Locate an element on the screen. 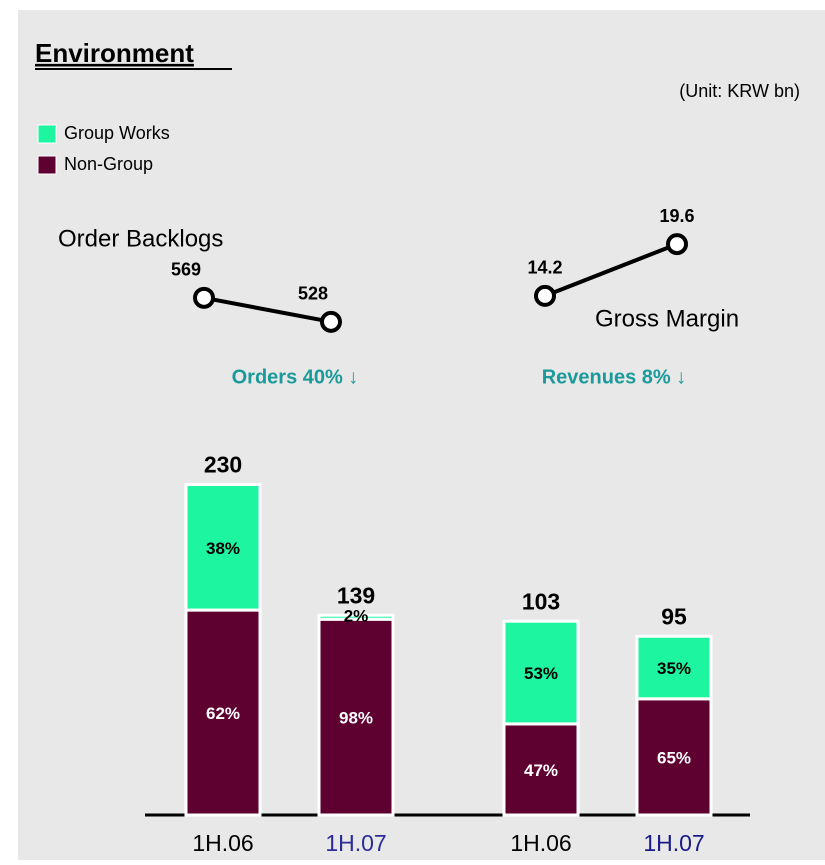 The height and width of the screenshot is (865, 825). segment-label: 2% is located at coordinates (356, 616).